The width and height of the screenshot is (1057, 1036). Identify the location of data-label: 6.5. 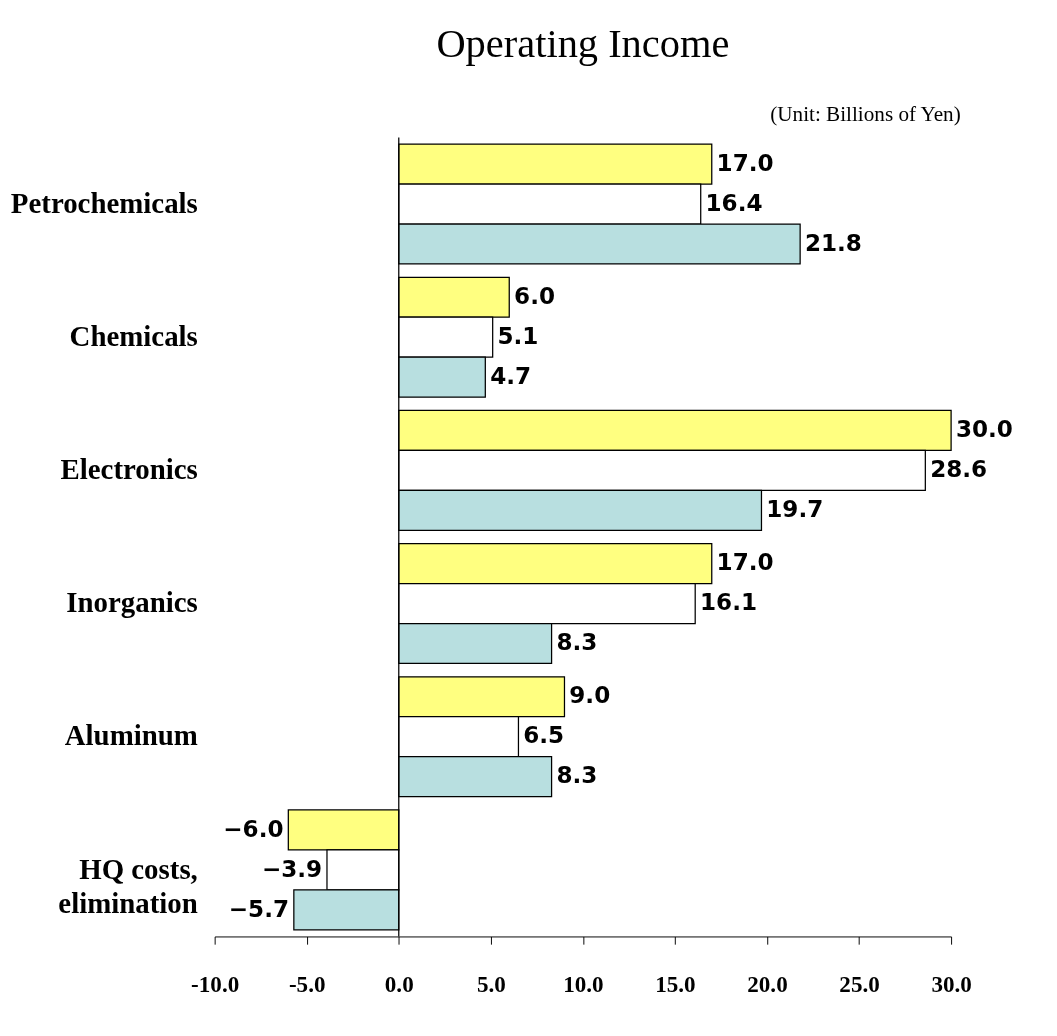
(544, 735).